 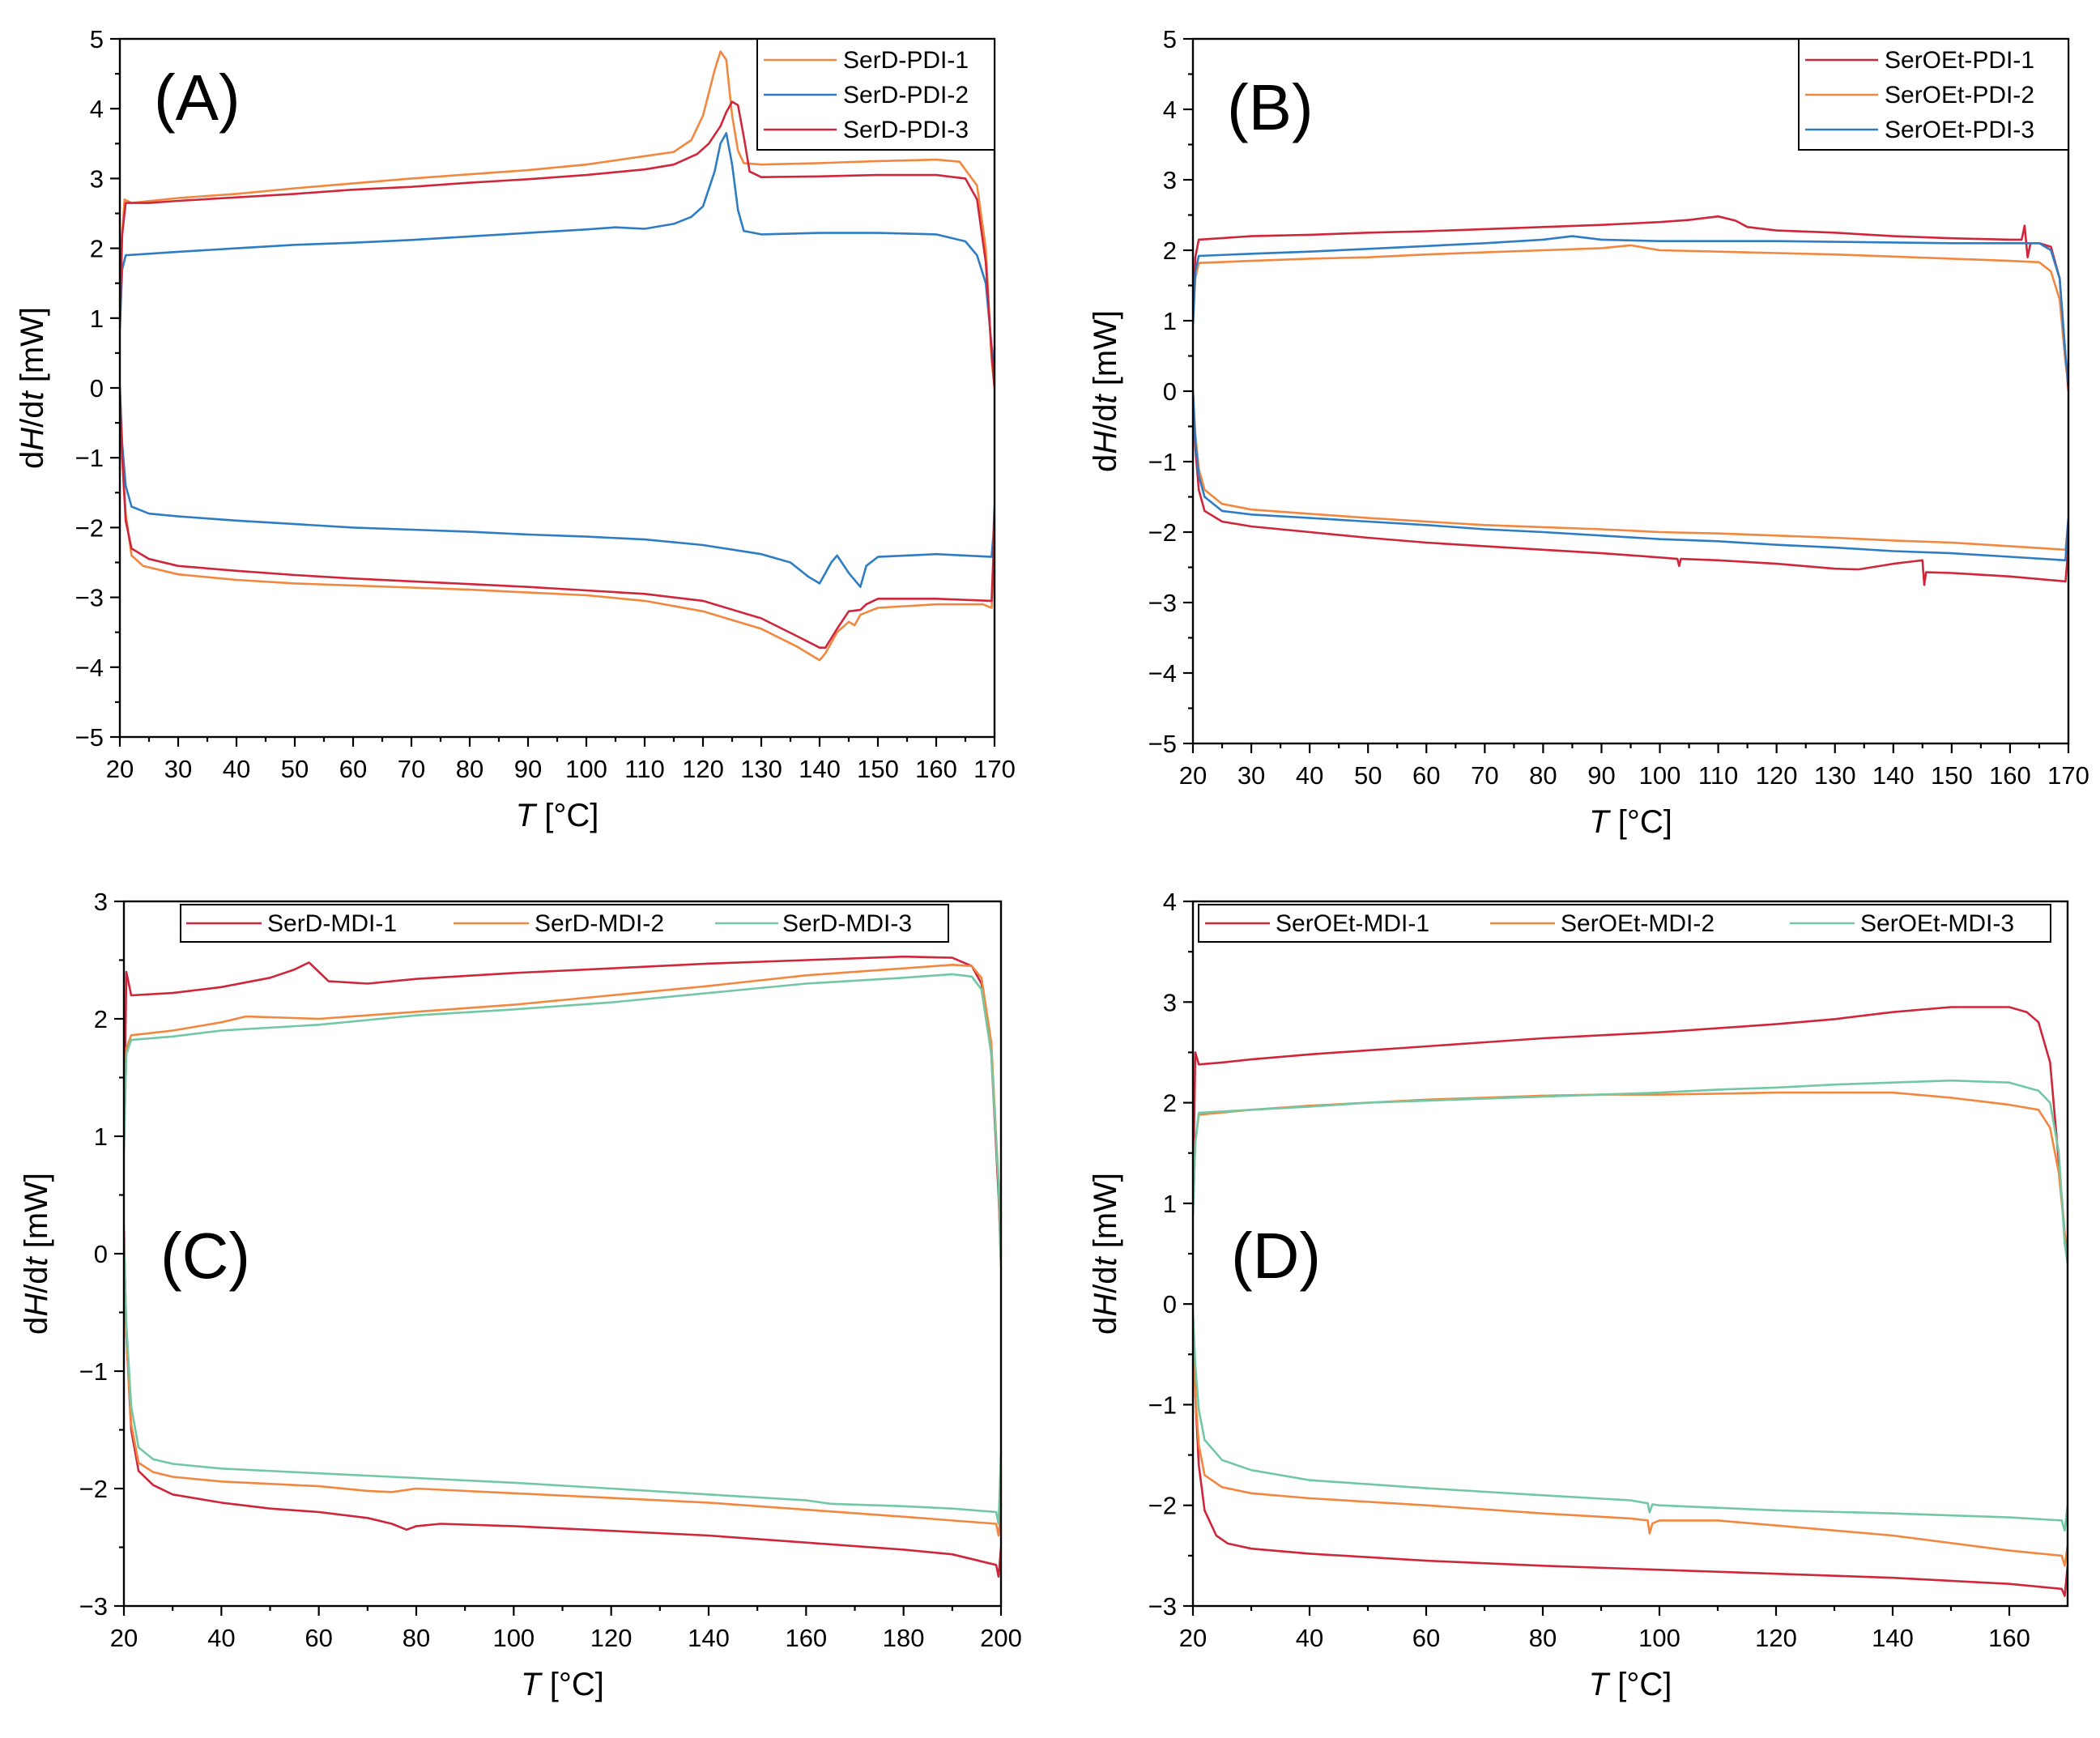 I want to click on panel-a-y-axis-label-part: H, so click(x=32, y=439).